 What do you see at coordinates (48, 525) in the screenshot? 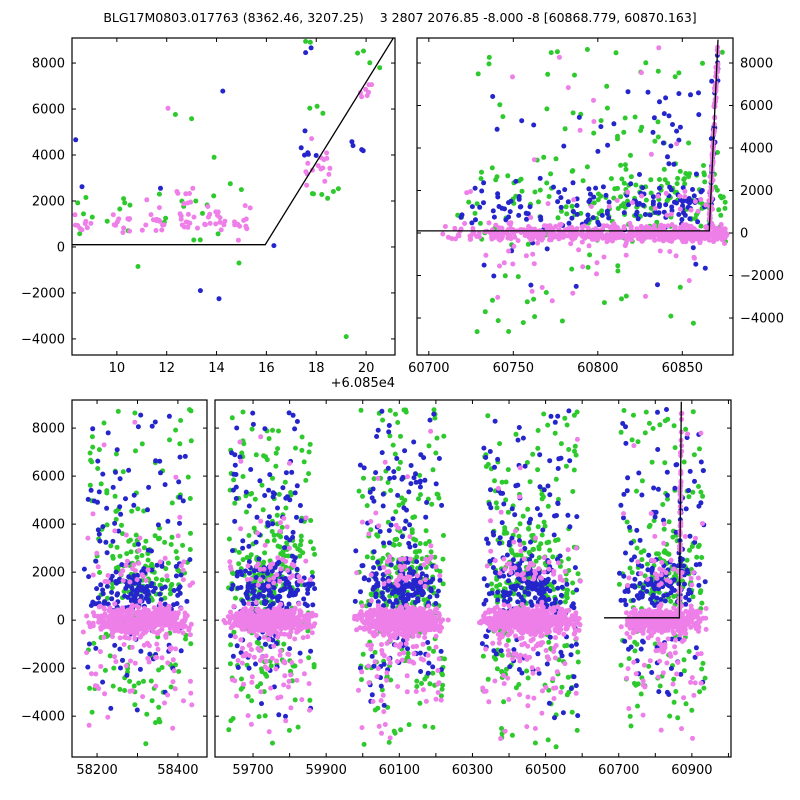
I see `y-tick-label: 4000` at bounding box center [48, 525].